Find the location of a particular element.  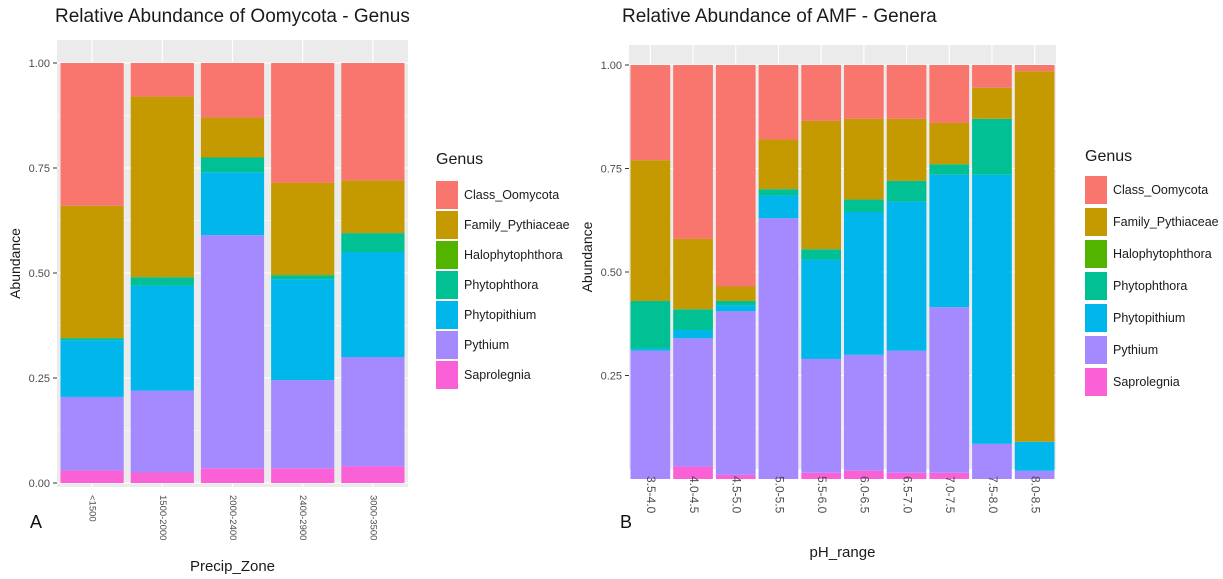

legend-item: Halophytophthora is located at coordinates (1148, 254).